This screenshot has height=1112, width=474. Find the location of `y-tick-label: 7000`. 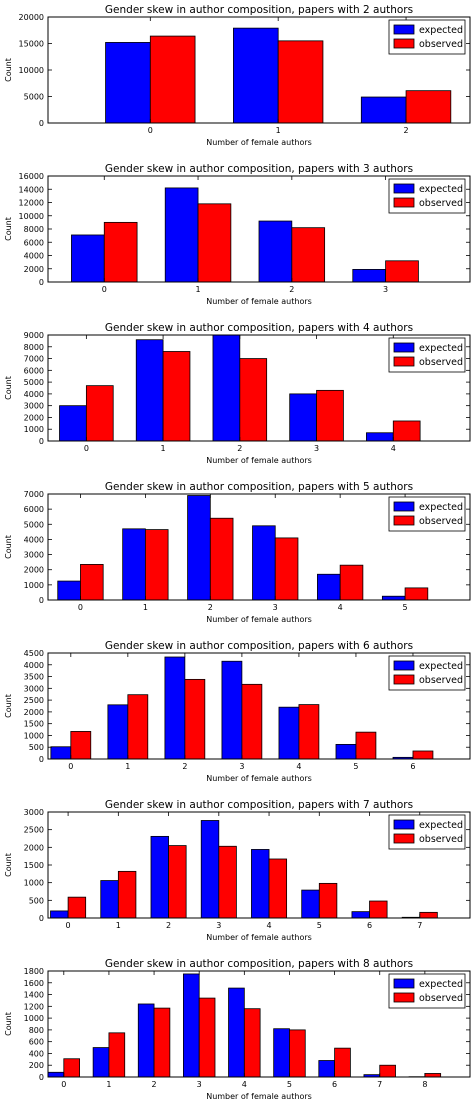

y-tick-label: 7000 is located at coordinates (34, 494).